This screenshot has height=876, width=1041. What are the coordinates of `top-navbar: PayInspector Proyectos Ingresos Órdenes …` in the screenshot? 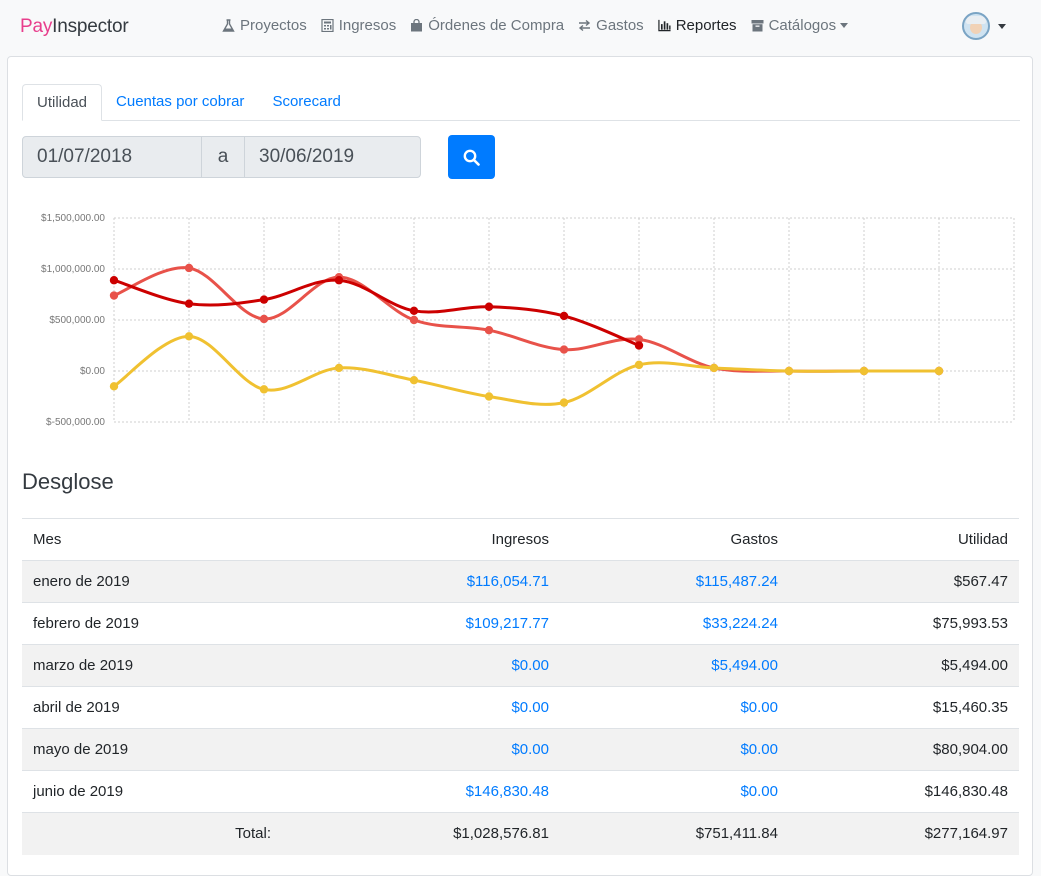 It's located at (520, 28).